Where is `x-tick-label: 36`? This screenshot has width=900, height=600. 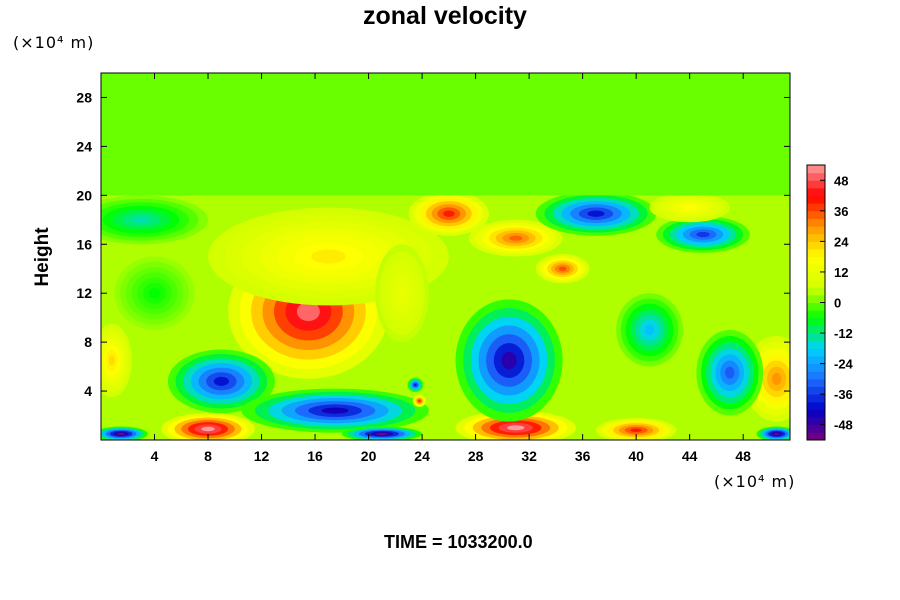 x-tick-label: 36 is located at coordinates (583, 456).